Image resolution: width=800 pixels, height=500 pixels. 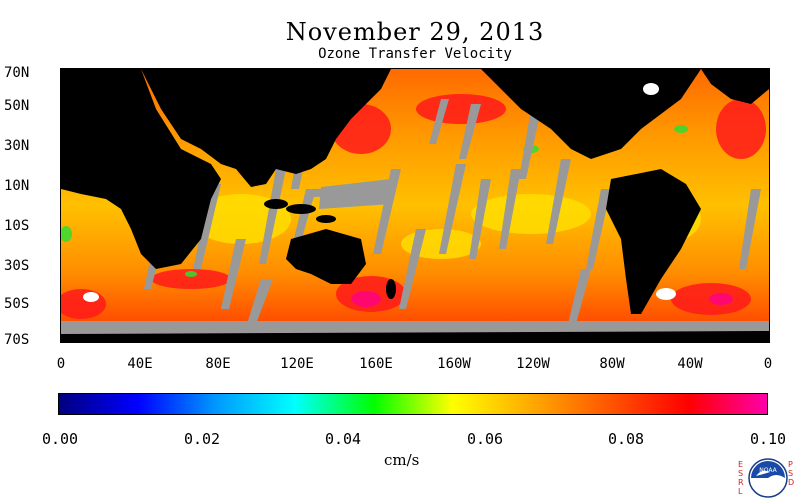 I want to click on colorbar-tick: 0.08, so click(x=626, y=439).